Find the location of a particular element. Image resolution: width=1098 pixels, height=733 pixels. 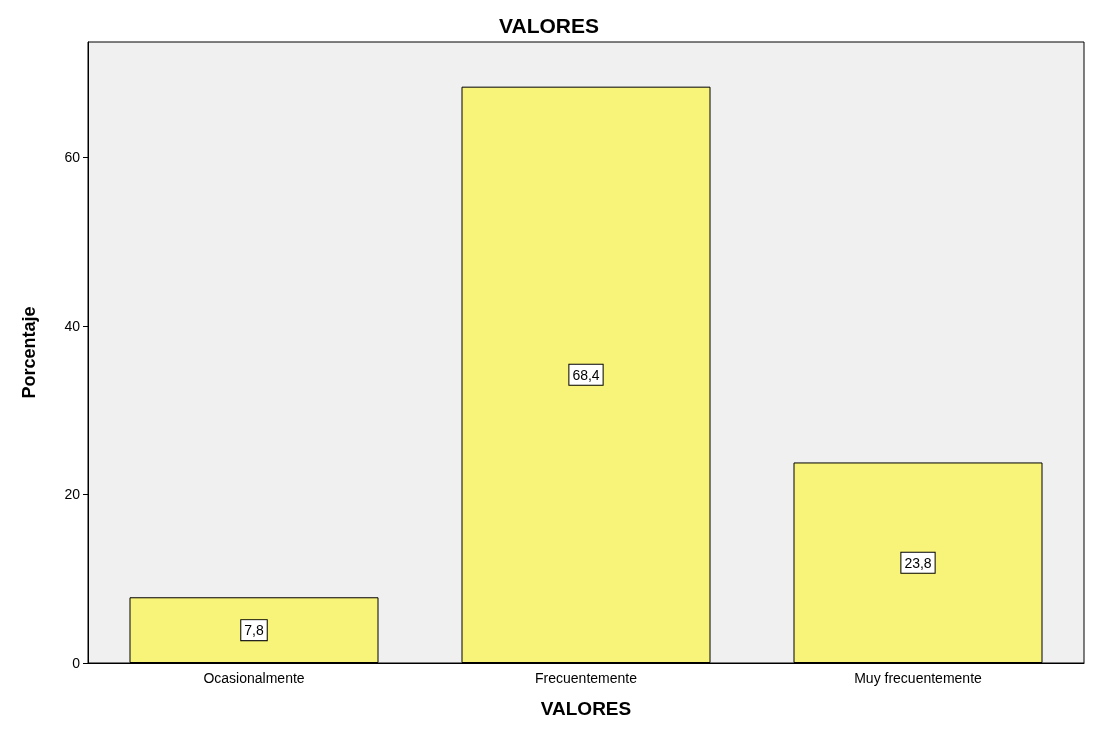

x-axis-title: VALORES is located at coordinates (586, 708).